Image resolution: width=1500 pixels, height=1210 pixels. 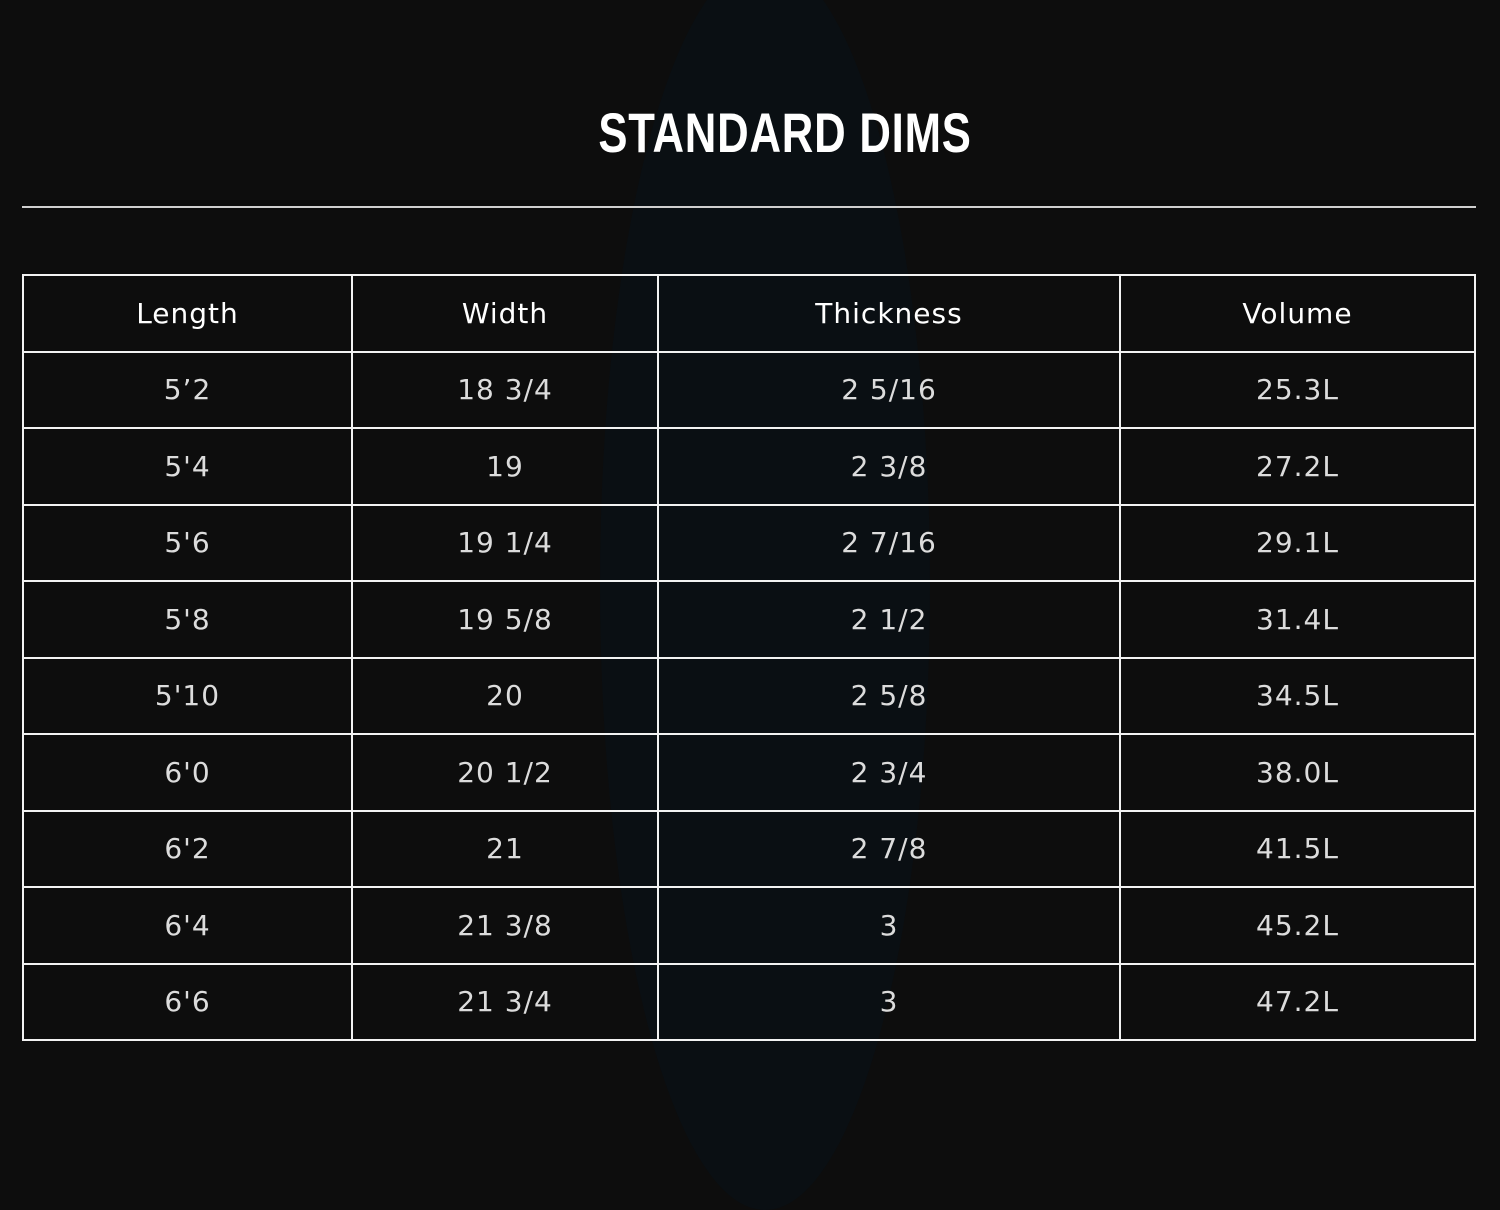 What do you see at coordinates (505, 466) in the screenshot?
I see `cell-width: 19` at bounding box center [505, 466].